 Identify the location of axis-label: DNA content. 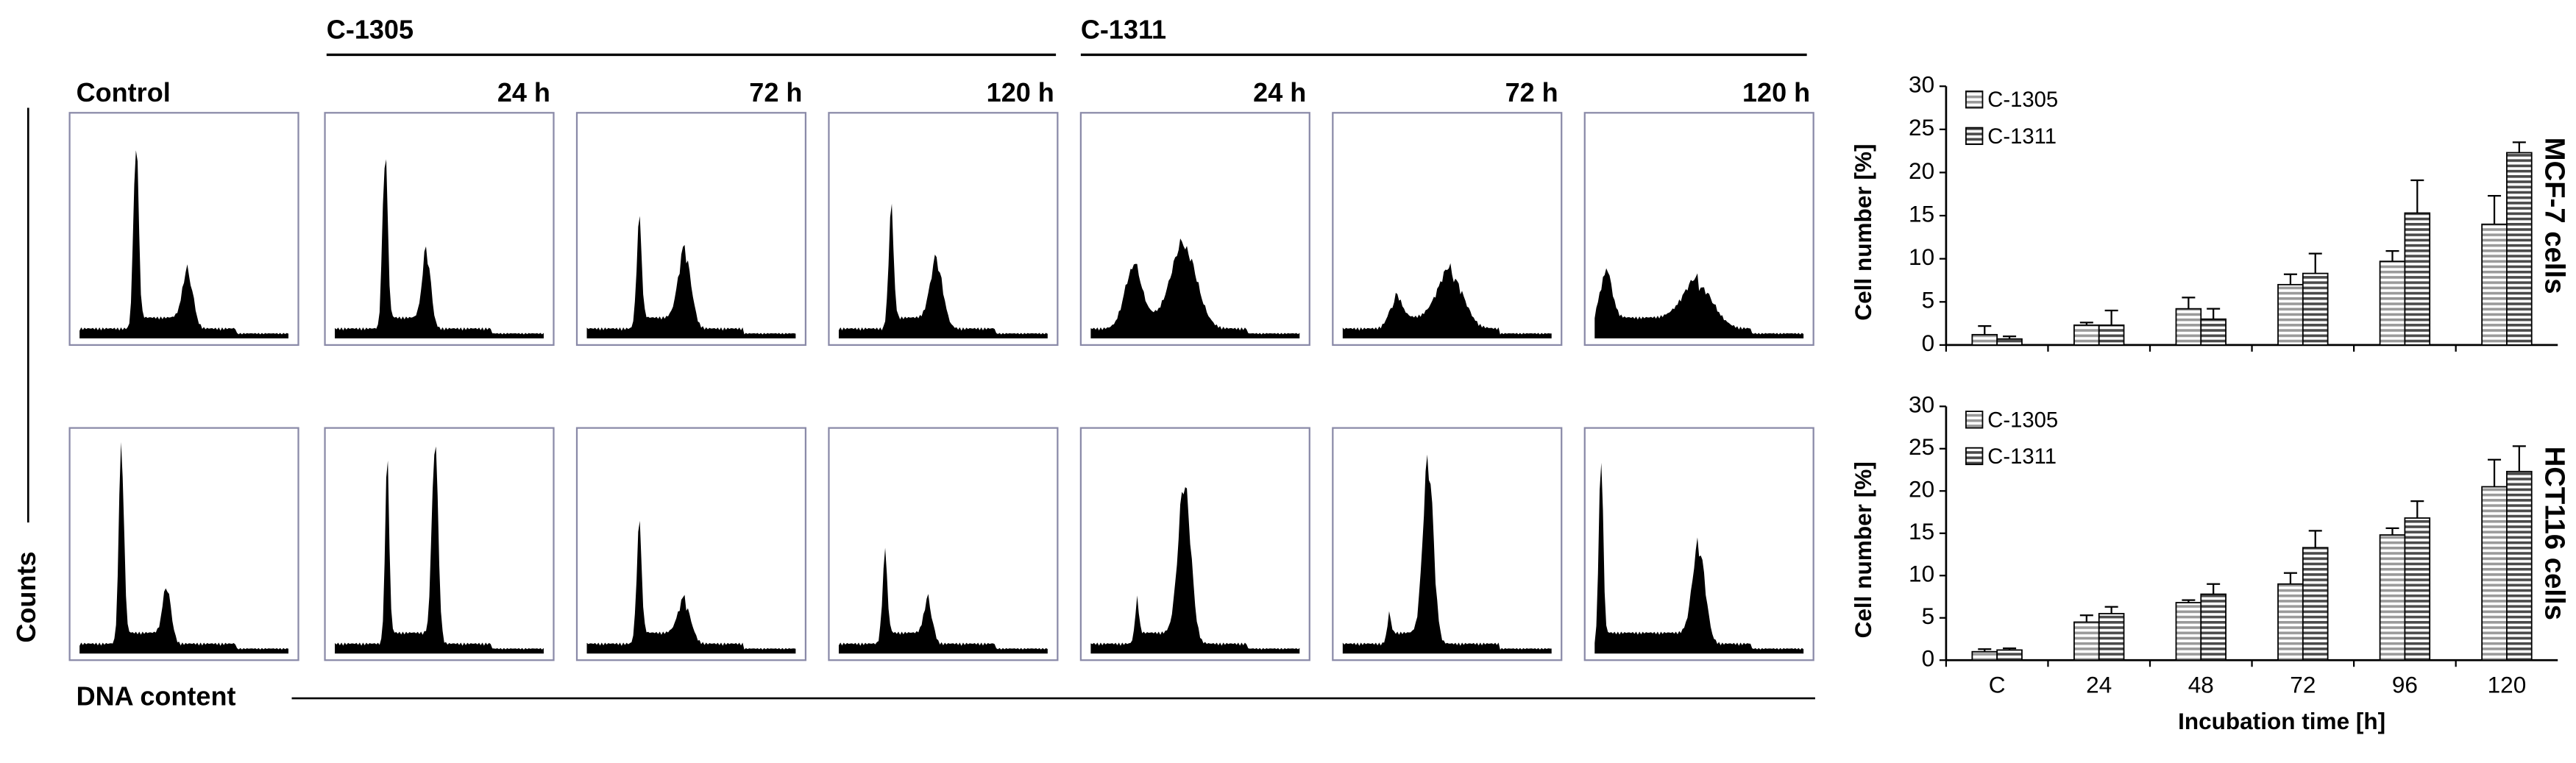
(156, 696).